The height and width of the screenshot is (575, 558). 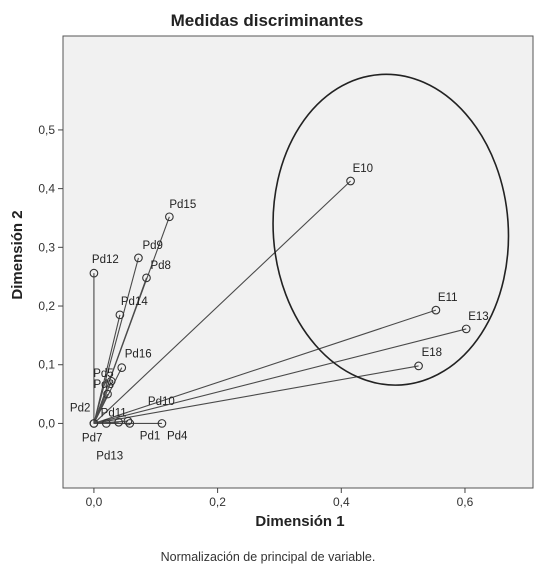 What do you see at coordinates (138, 355) in the screenshot?
I see `point-label: Pd16` at bounding box center [138, 355].